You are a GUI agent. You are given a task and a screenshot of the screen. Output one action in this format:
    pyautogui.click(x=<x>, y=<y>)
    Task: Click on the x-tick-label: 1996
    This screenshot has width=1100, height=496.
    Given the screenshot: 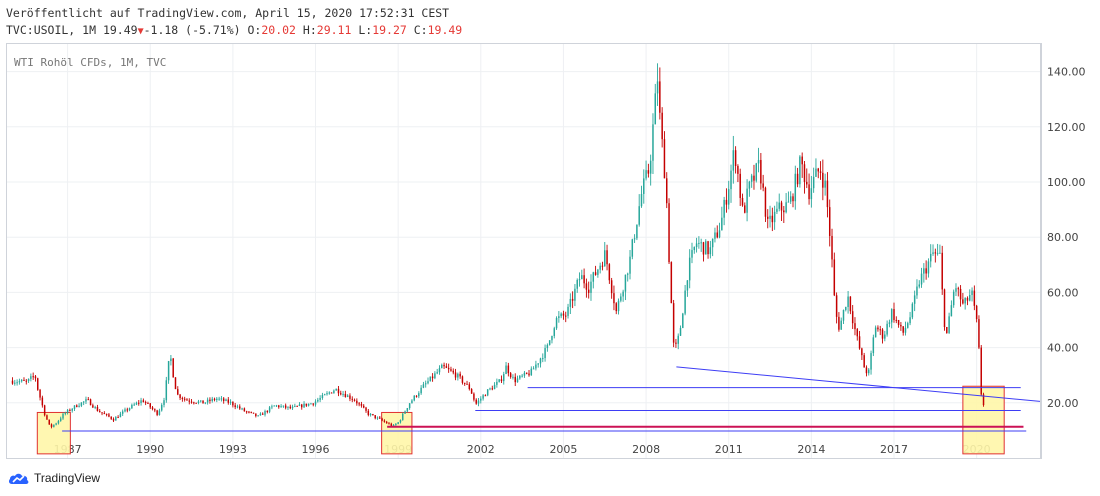 What is the action you would take?
    pyautogui.click(x=316, y=449)
    